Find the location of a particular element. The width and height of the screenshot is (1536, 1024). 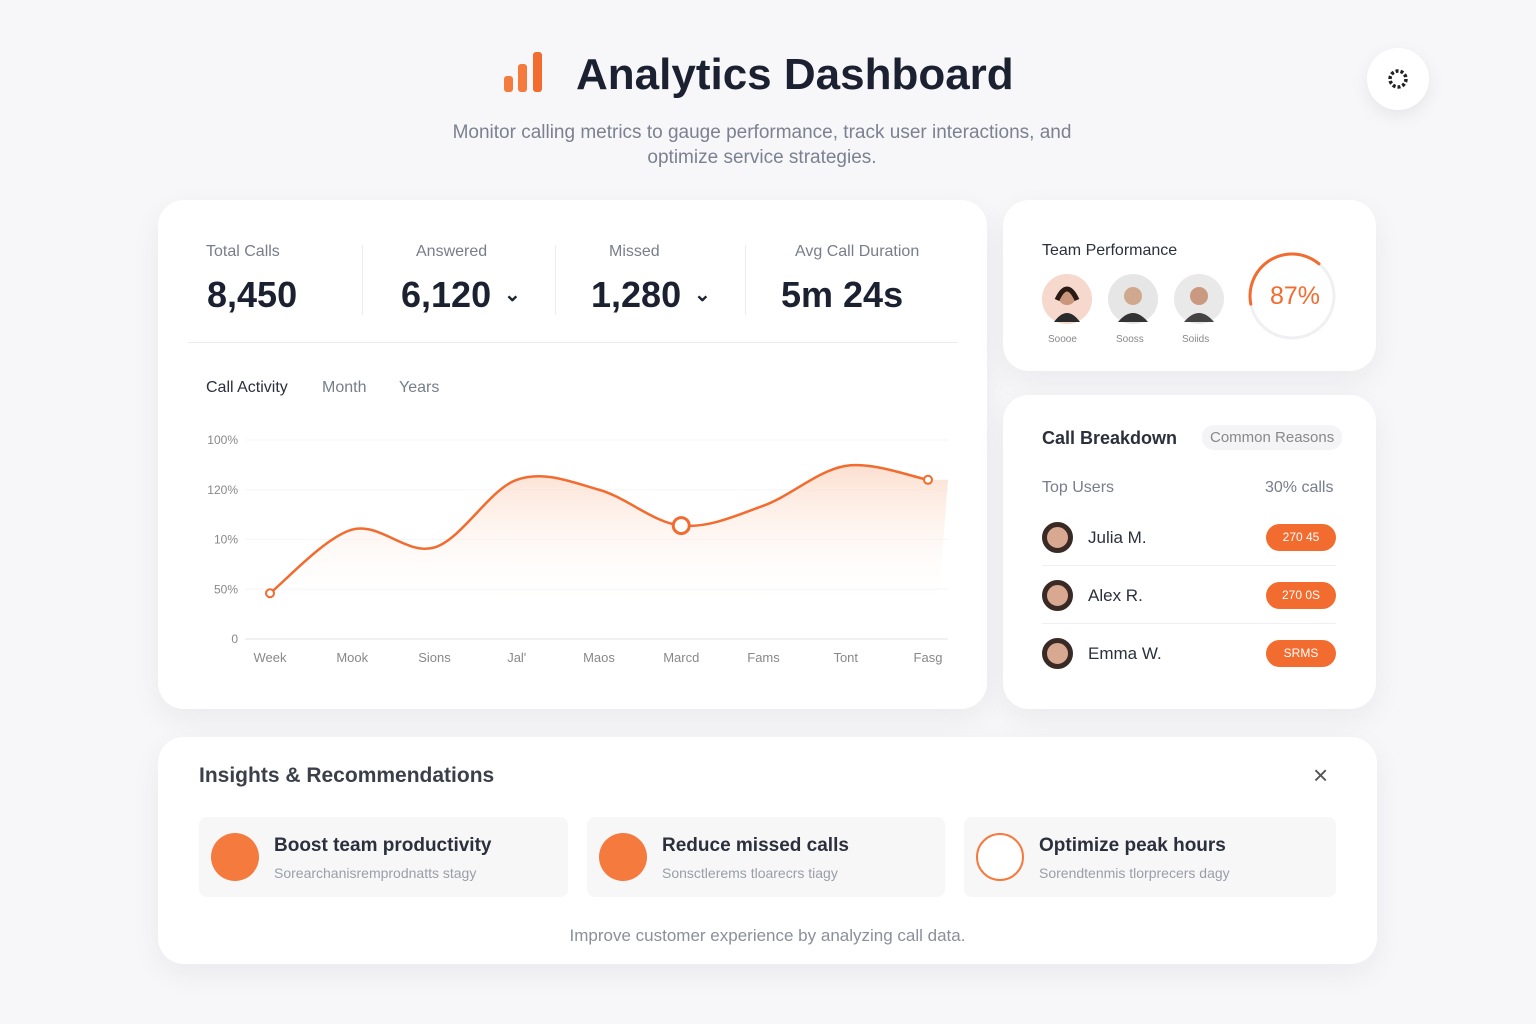

stat-value: 1,280 is located at coordinates (636, 294).